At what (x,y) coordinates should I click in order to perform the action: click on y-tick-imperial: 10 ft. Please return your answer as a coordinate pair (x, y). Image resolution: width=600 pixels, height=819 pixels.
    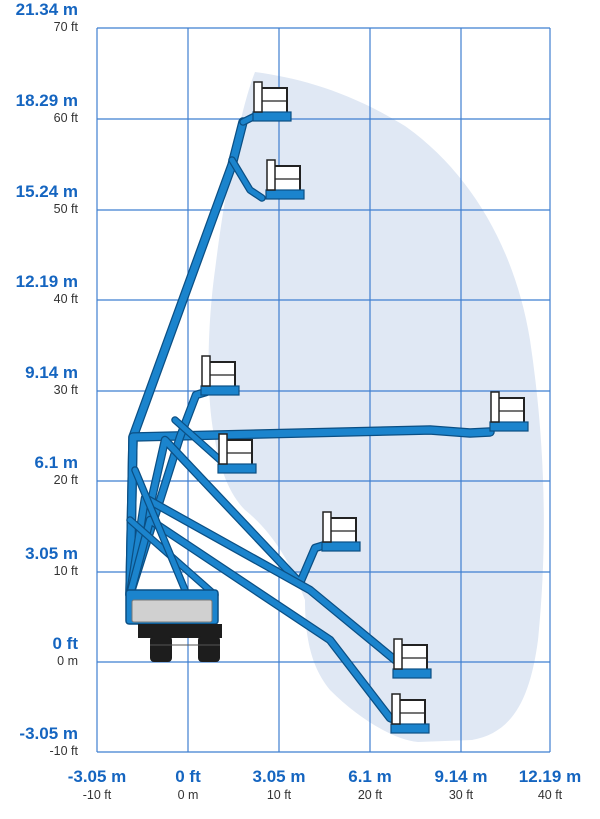
    Looking at the image, I should click on (65, 571).